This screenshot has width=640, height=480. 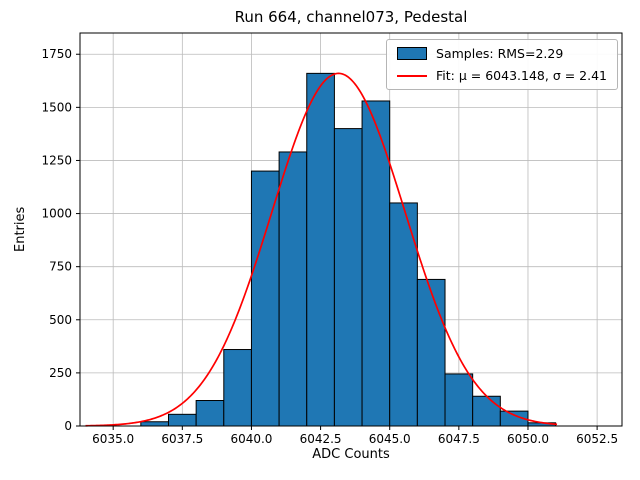 What do you see at coordinates (251, 439) in the screenshot?
I see `x-tick-label: 6040.0` at bounding box center [251, 439].